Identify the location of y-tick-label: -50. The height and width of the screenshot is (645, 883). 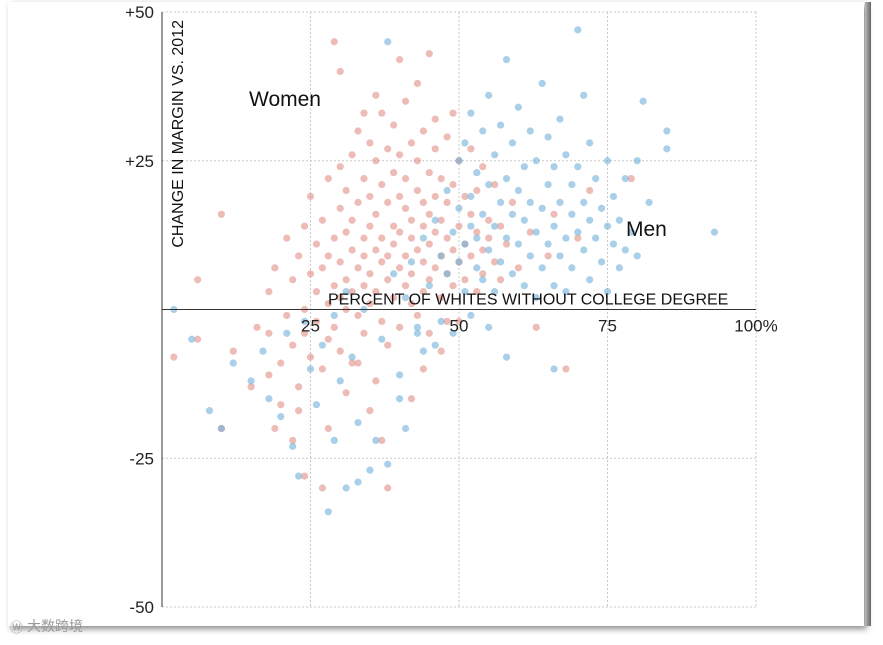
(141, 607).